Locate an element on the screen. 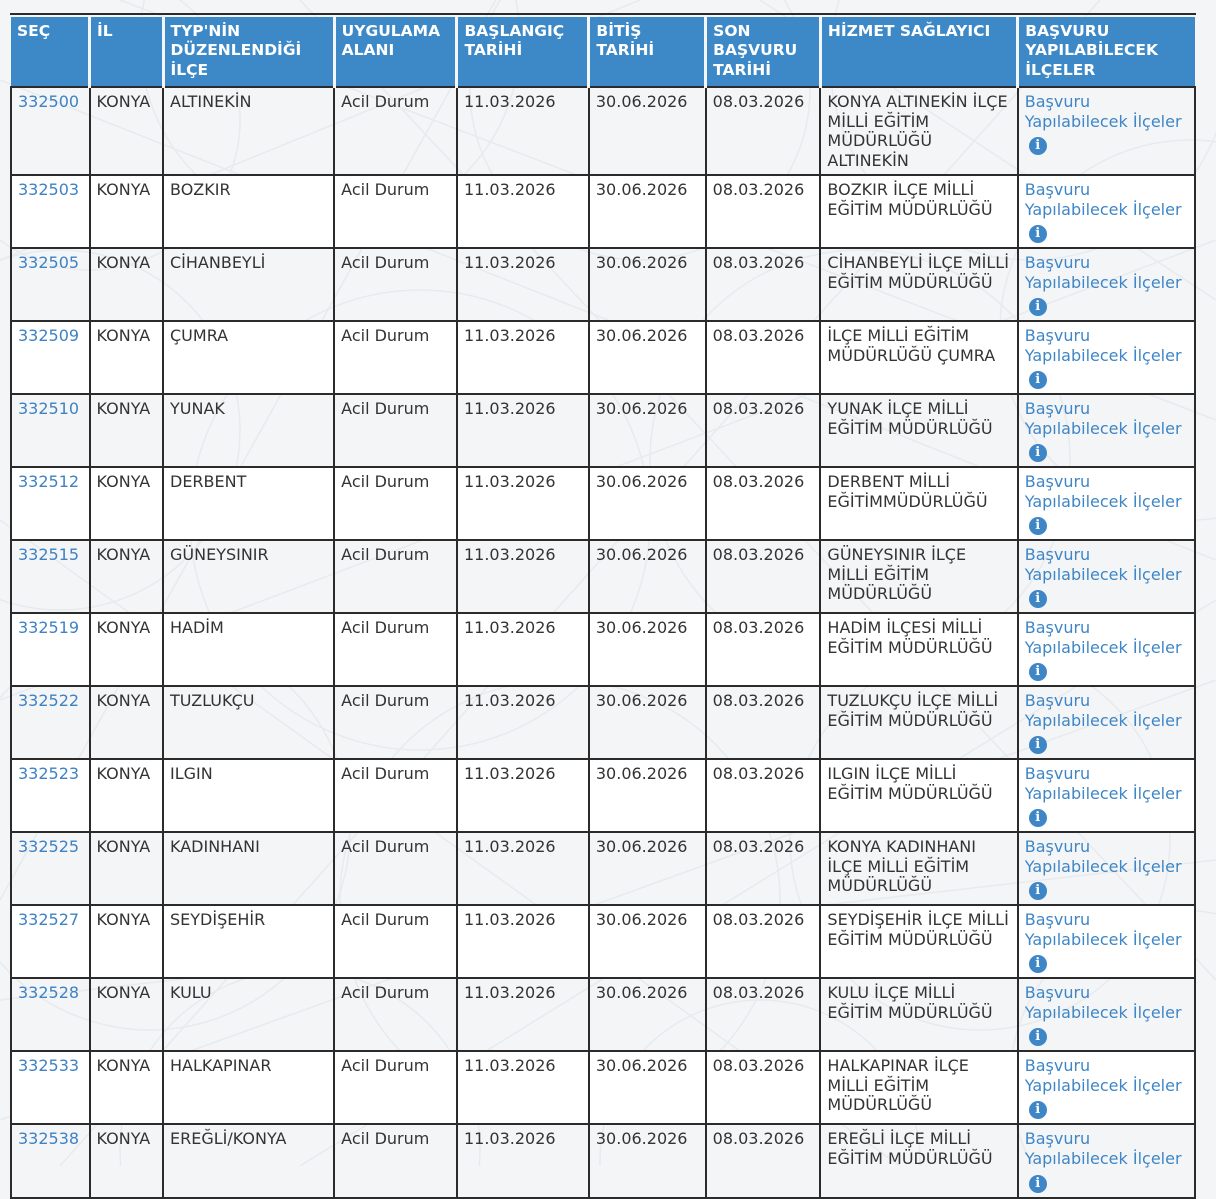 Image resolution: width=1216 pixels, height=1199 pixels. column-header-application-area: UYGULAMA ALANI is located at coordinates (394, 52).